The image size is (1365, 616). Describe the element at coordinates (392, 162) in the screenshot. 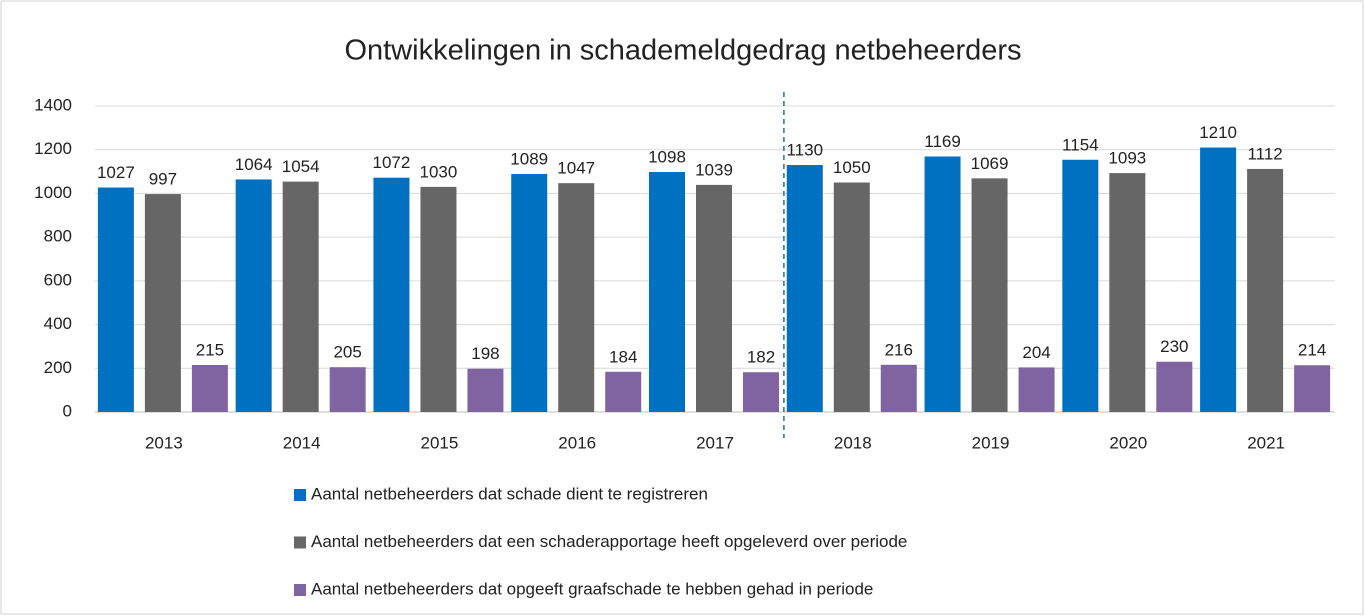

I see `data-label: 1072` at that location.